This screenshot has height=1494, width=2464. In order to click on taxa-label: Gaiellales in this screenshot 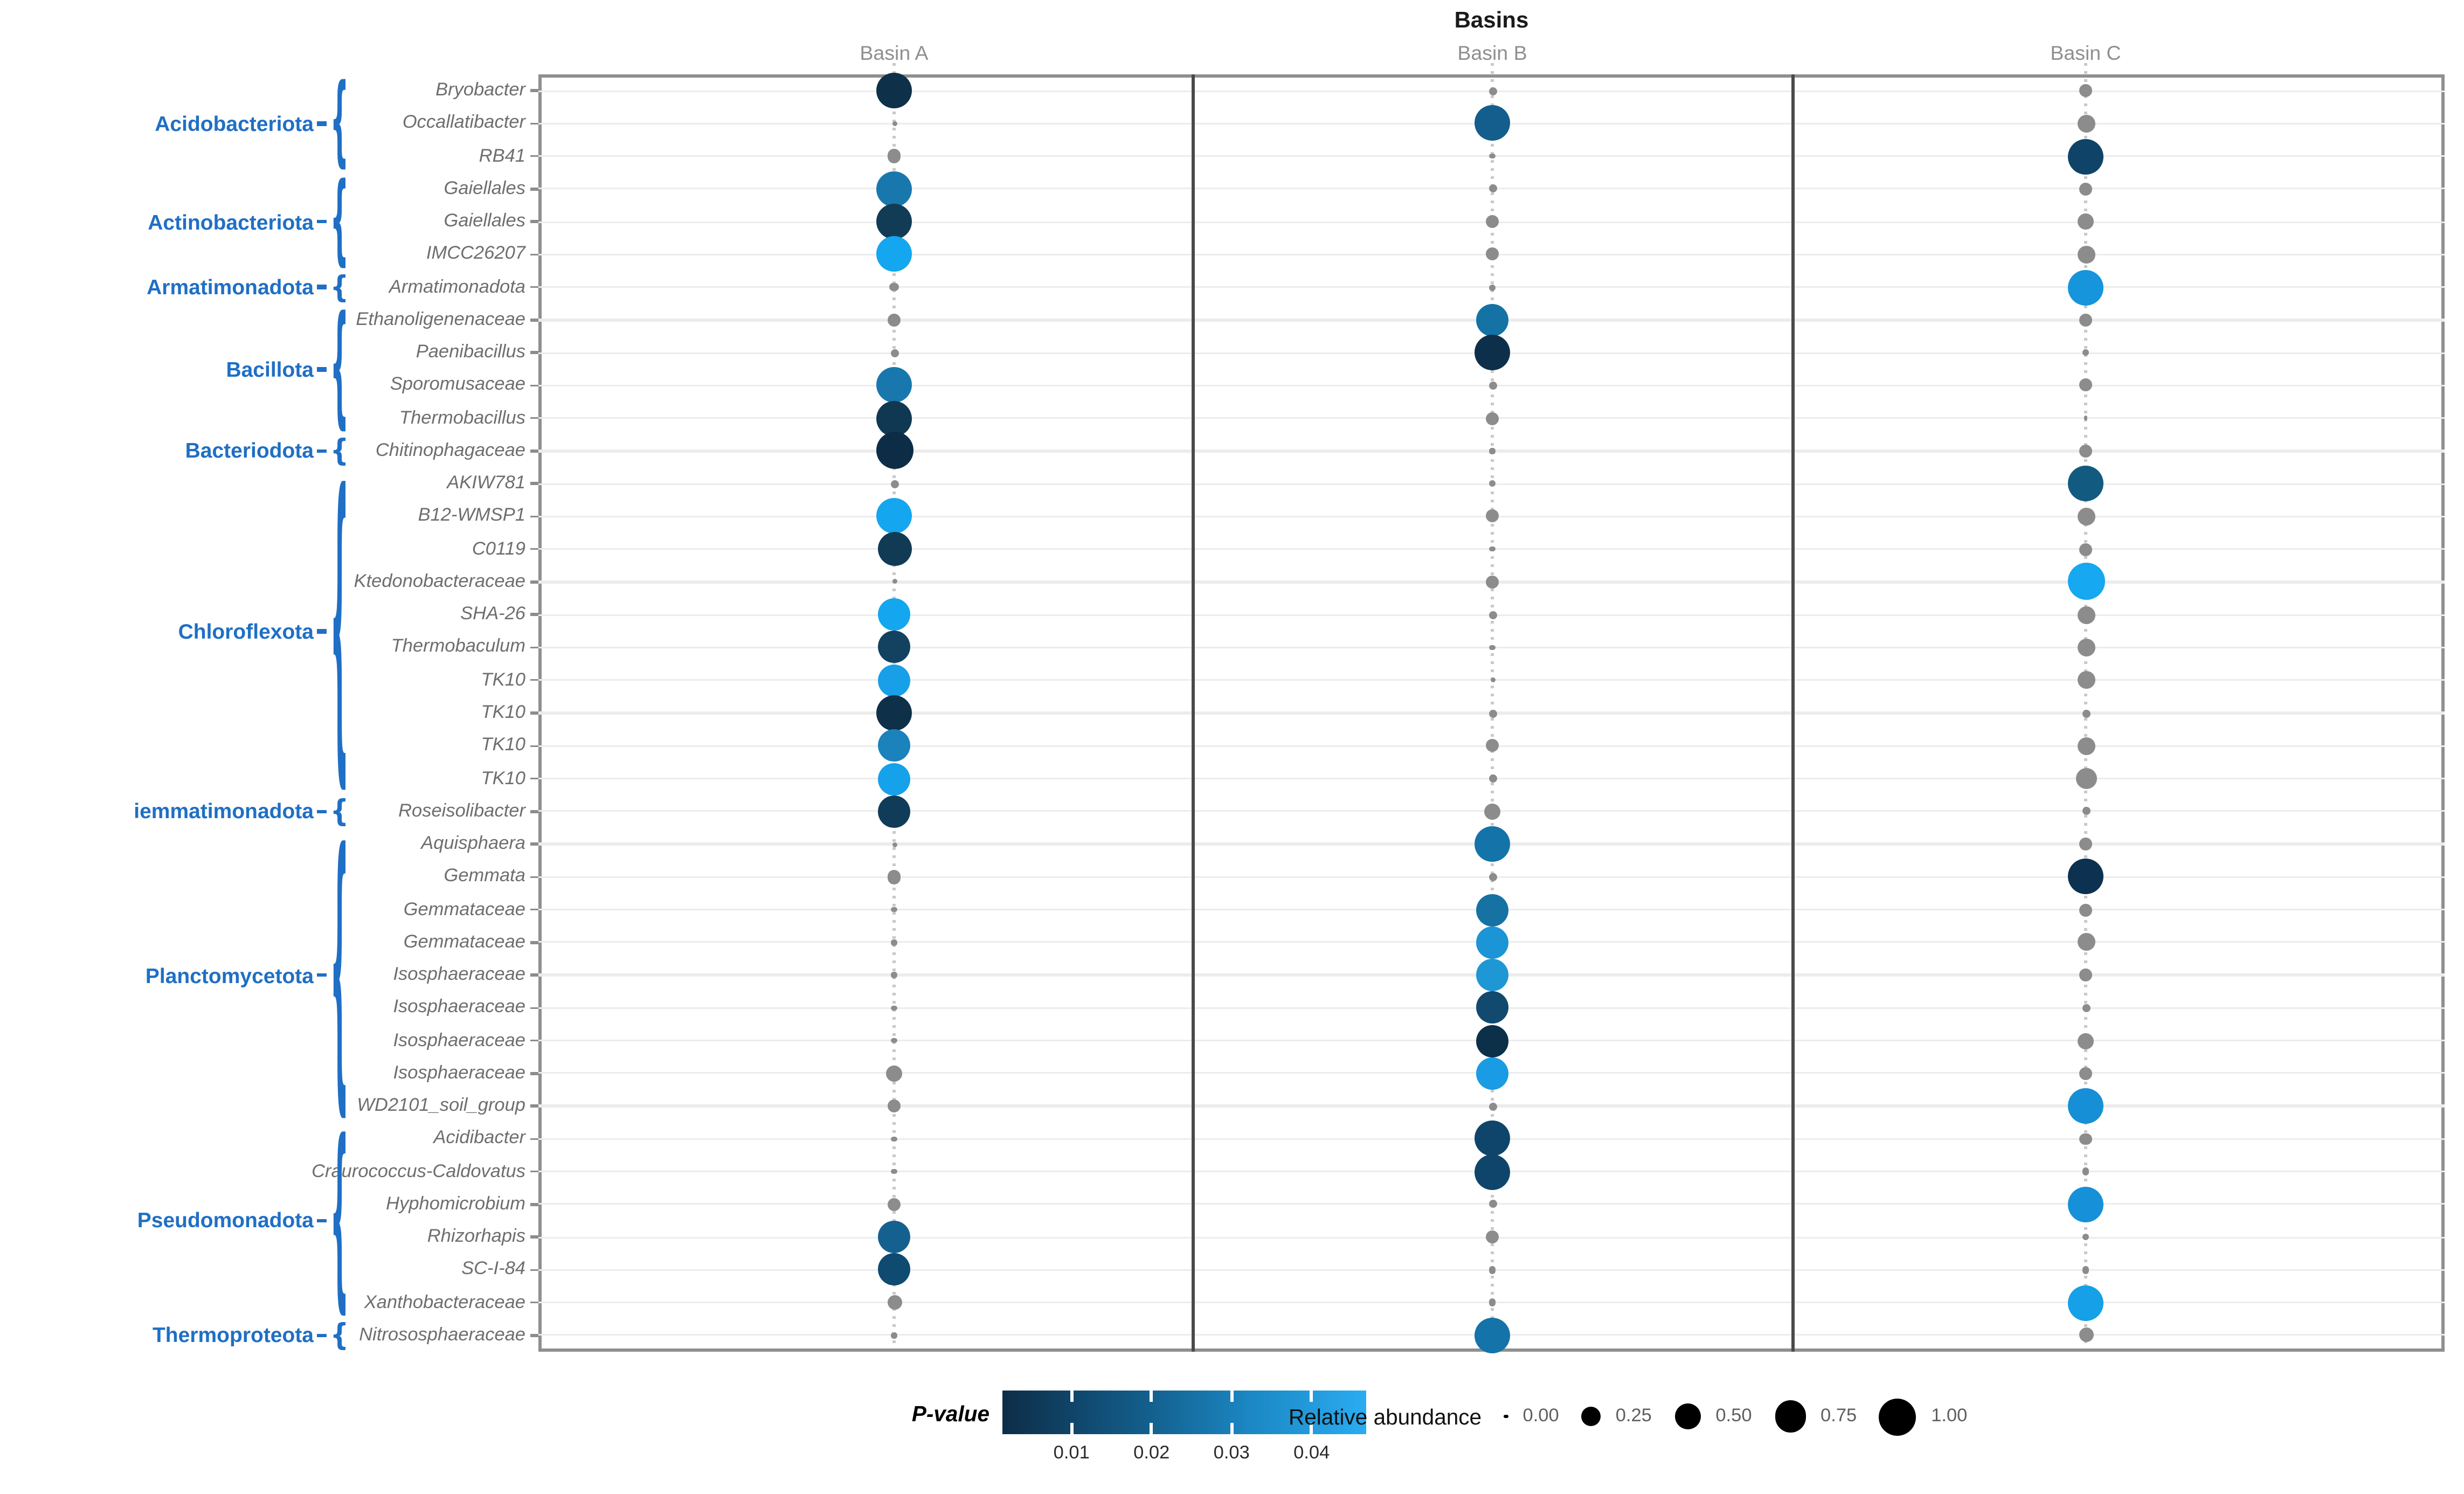, I will do `click(485, 222)`.